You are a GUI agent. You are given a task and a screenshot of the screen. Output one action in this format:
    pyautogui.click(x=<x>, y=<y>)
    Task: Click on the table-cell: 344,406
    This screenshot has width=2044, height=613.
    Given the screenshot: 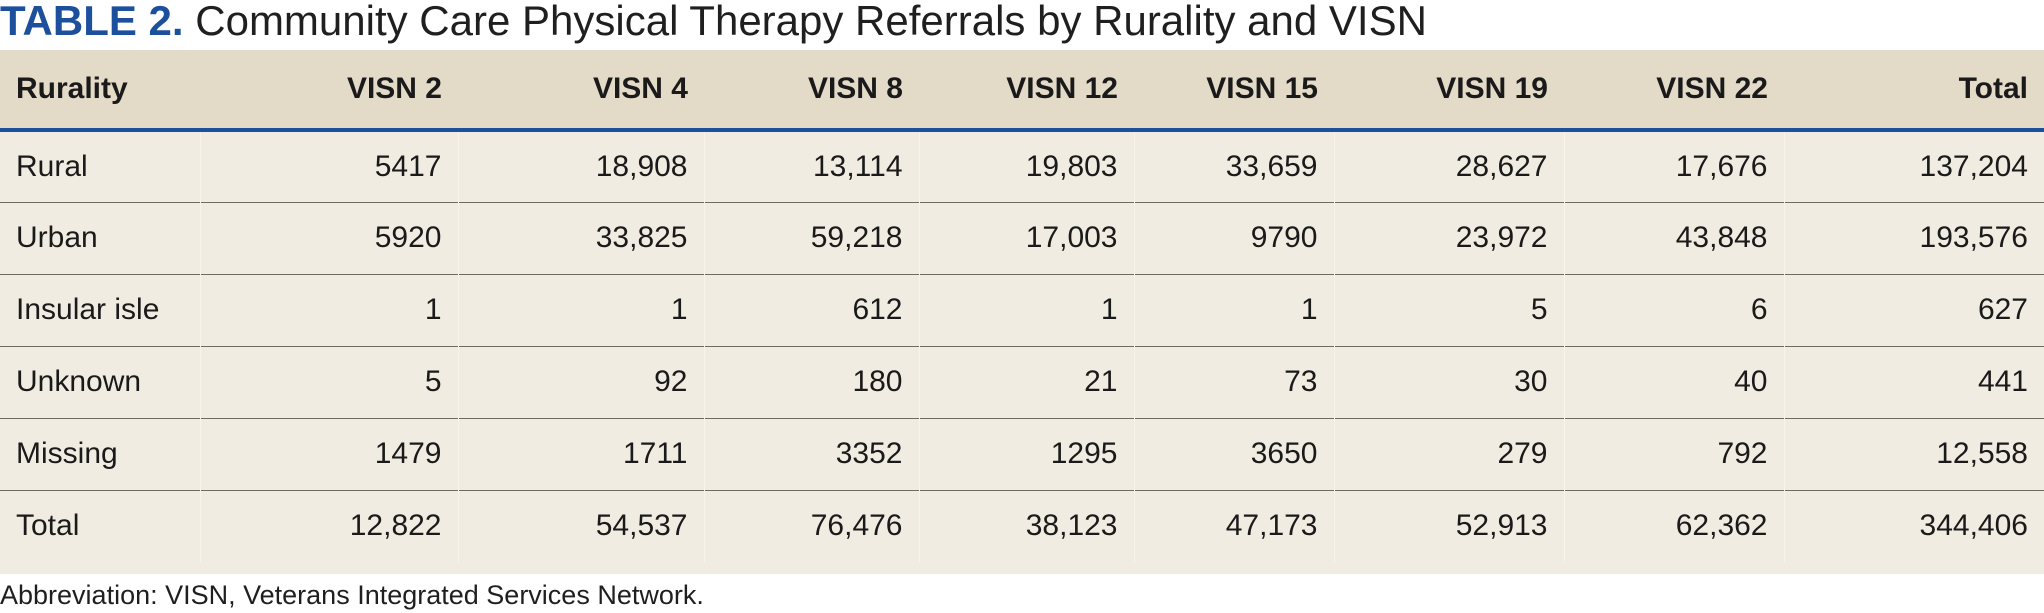 What is the action you would take?
    pyautogui.click(x=1973, y=526)
    